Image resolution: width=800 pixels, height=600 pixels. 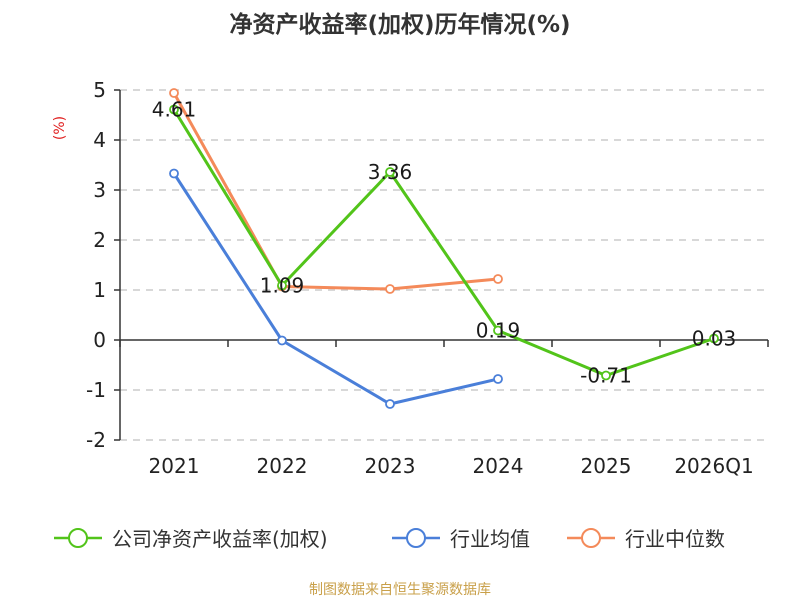 I want to click on x-tick-label: 2026Q1, so click(x=713, y=466).